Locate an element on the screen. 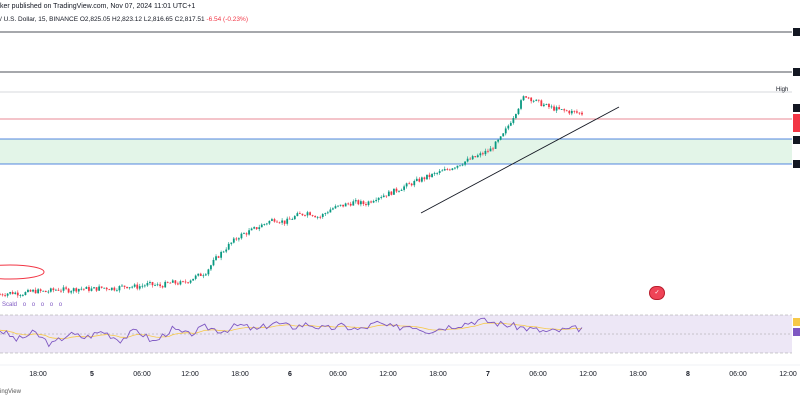 This screenshot has height=400, width=800. trendline is located at coordinates (520, 160).